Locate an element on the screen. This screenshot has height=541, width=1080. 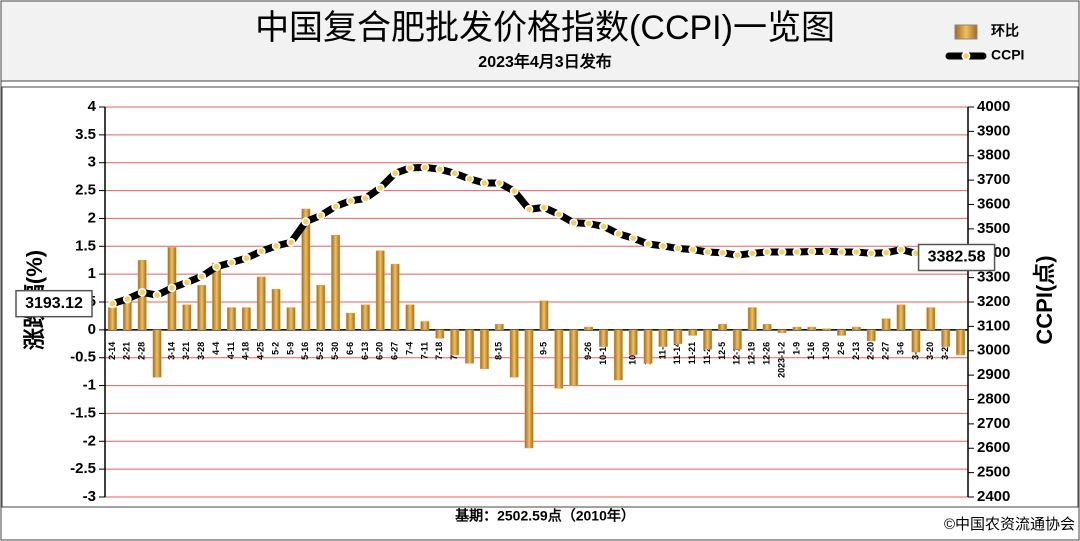
y-tick-label: 2 is located at coordinates (92, 217).